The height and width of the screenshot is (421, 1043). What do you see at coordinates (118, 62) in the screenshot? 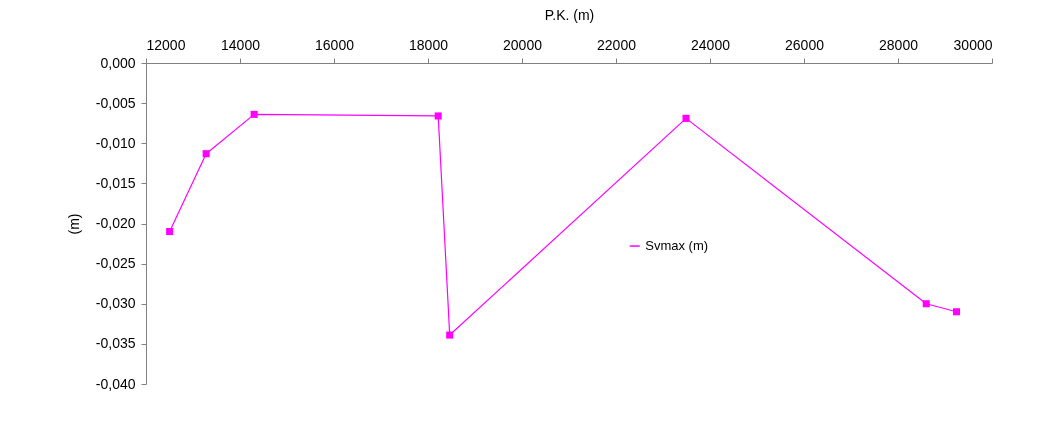
I see `y-tick-label: 0,000` at bounding box center [118, 62].